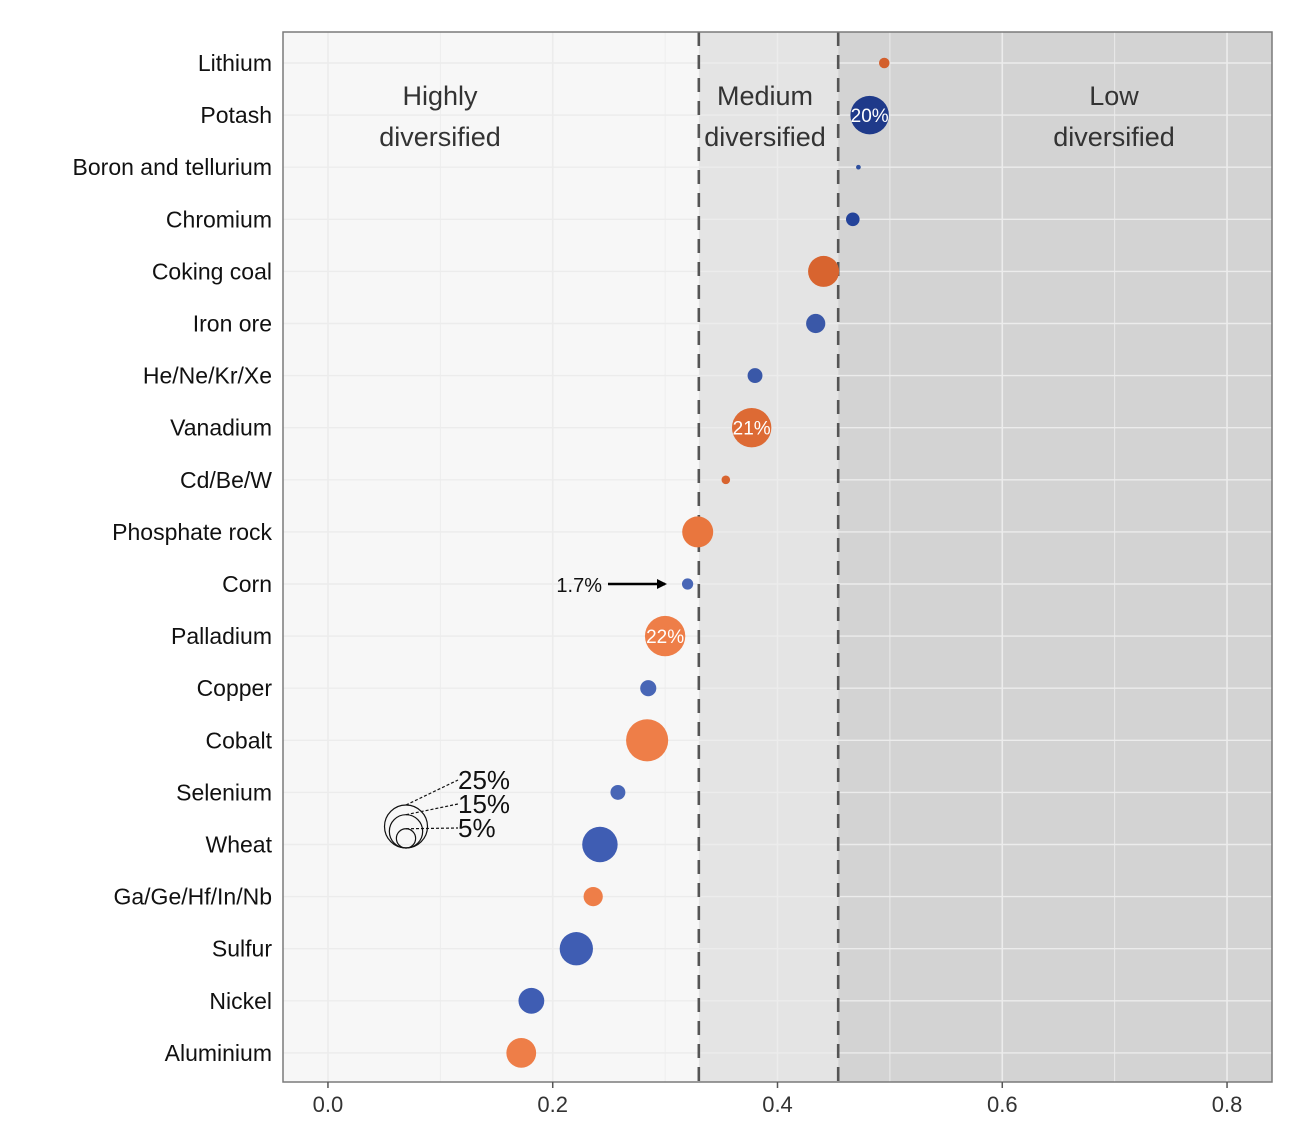  Describe the element at coordinates (477, 828) in the screenshot. I see `size-legend-label: 5%` at that location.